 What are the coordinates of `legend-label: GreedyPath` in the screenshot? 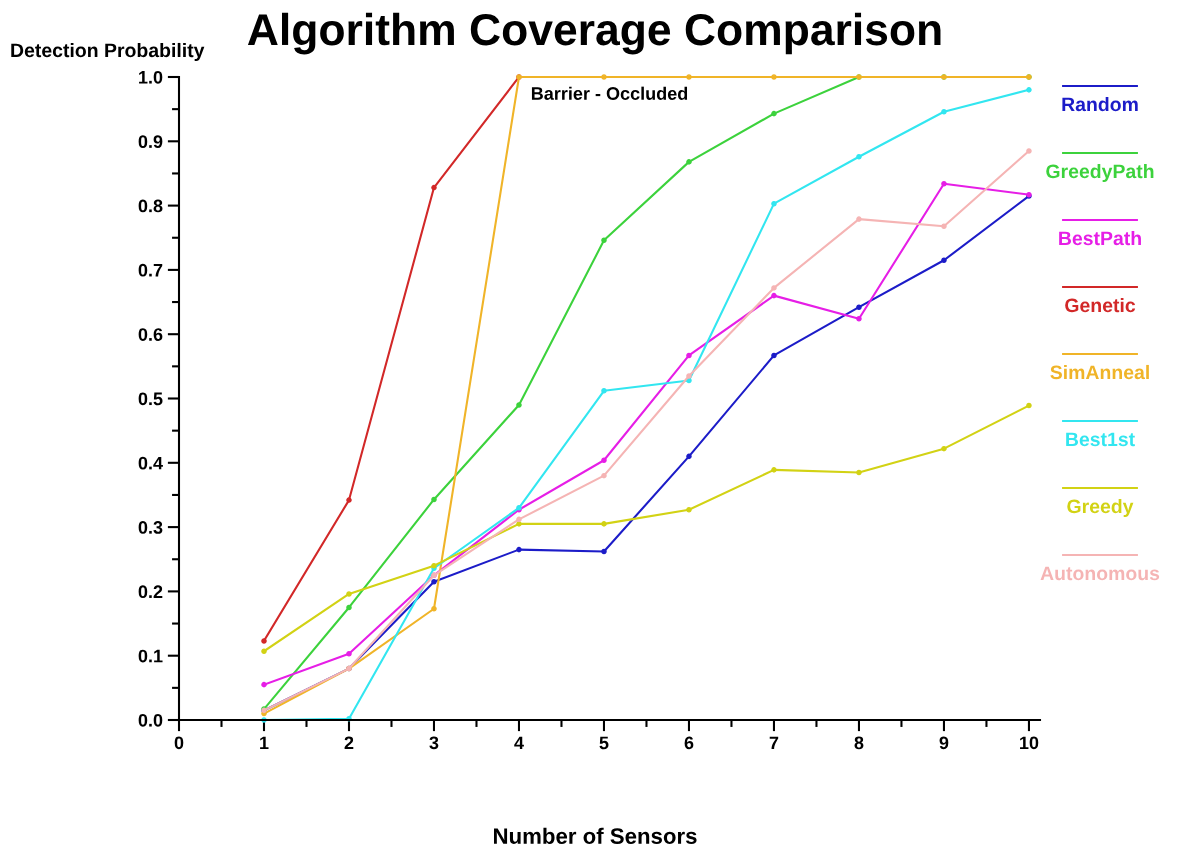 It's located at (1100, 173).